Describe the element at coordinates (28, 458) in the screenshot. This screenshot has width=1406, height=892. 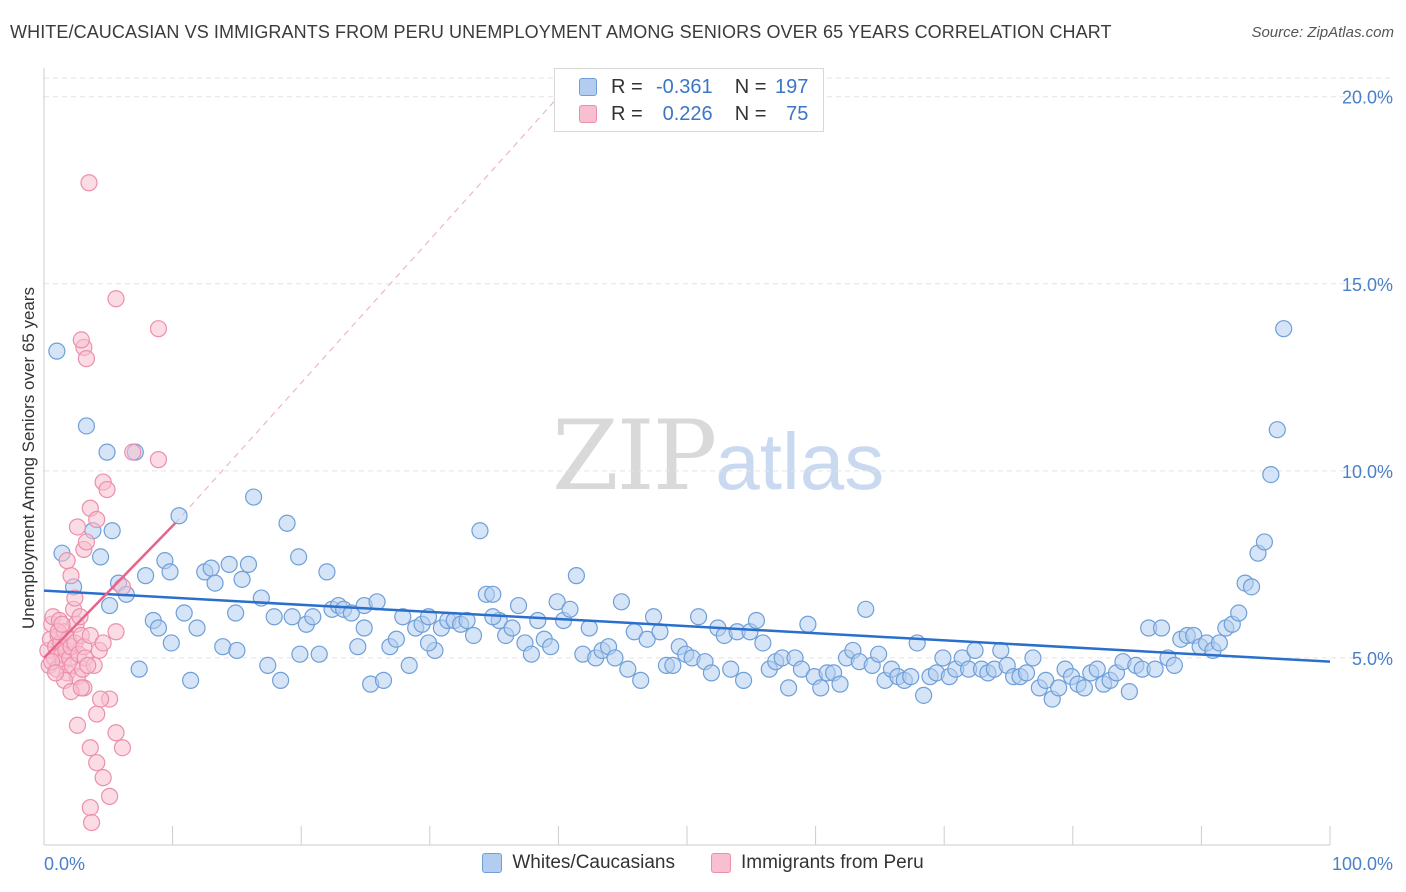
I see `y-axis-label: Unemployment Among Seniors over 65 years` at that location.